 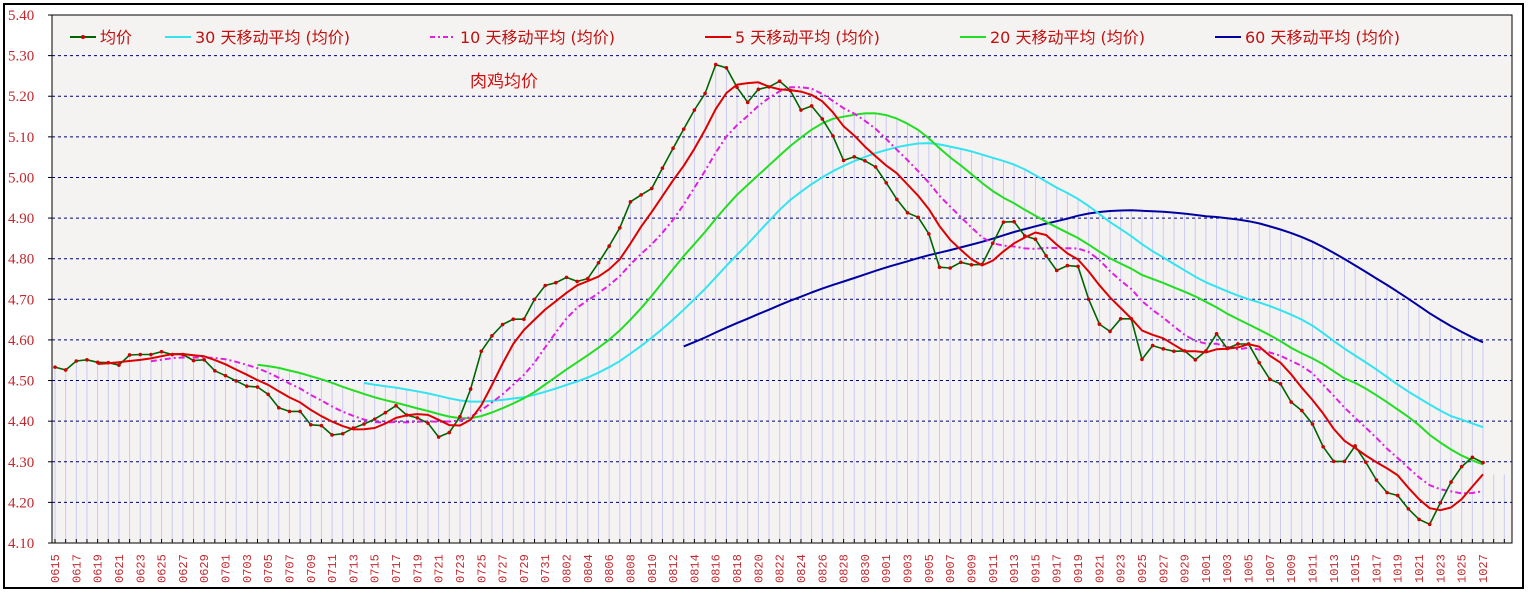 I want to click on x-tick-label: 0814, so click(x=695, y=568).